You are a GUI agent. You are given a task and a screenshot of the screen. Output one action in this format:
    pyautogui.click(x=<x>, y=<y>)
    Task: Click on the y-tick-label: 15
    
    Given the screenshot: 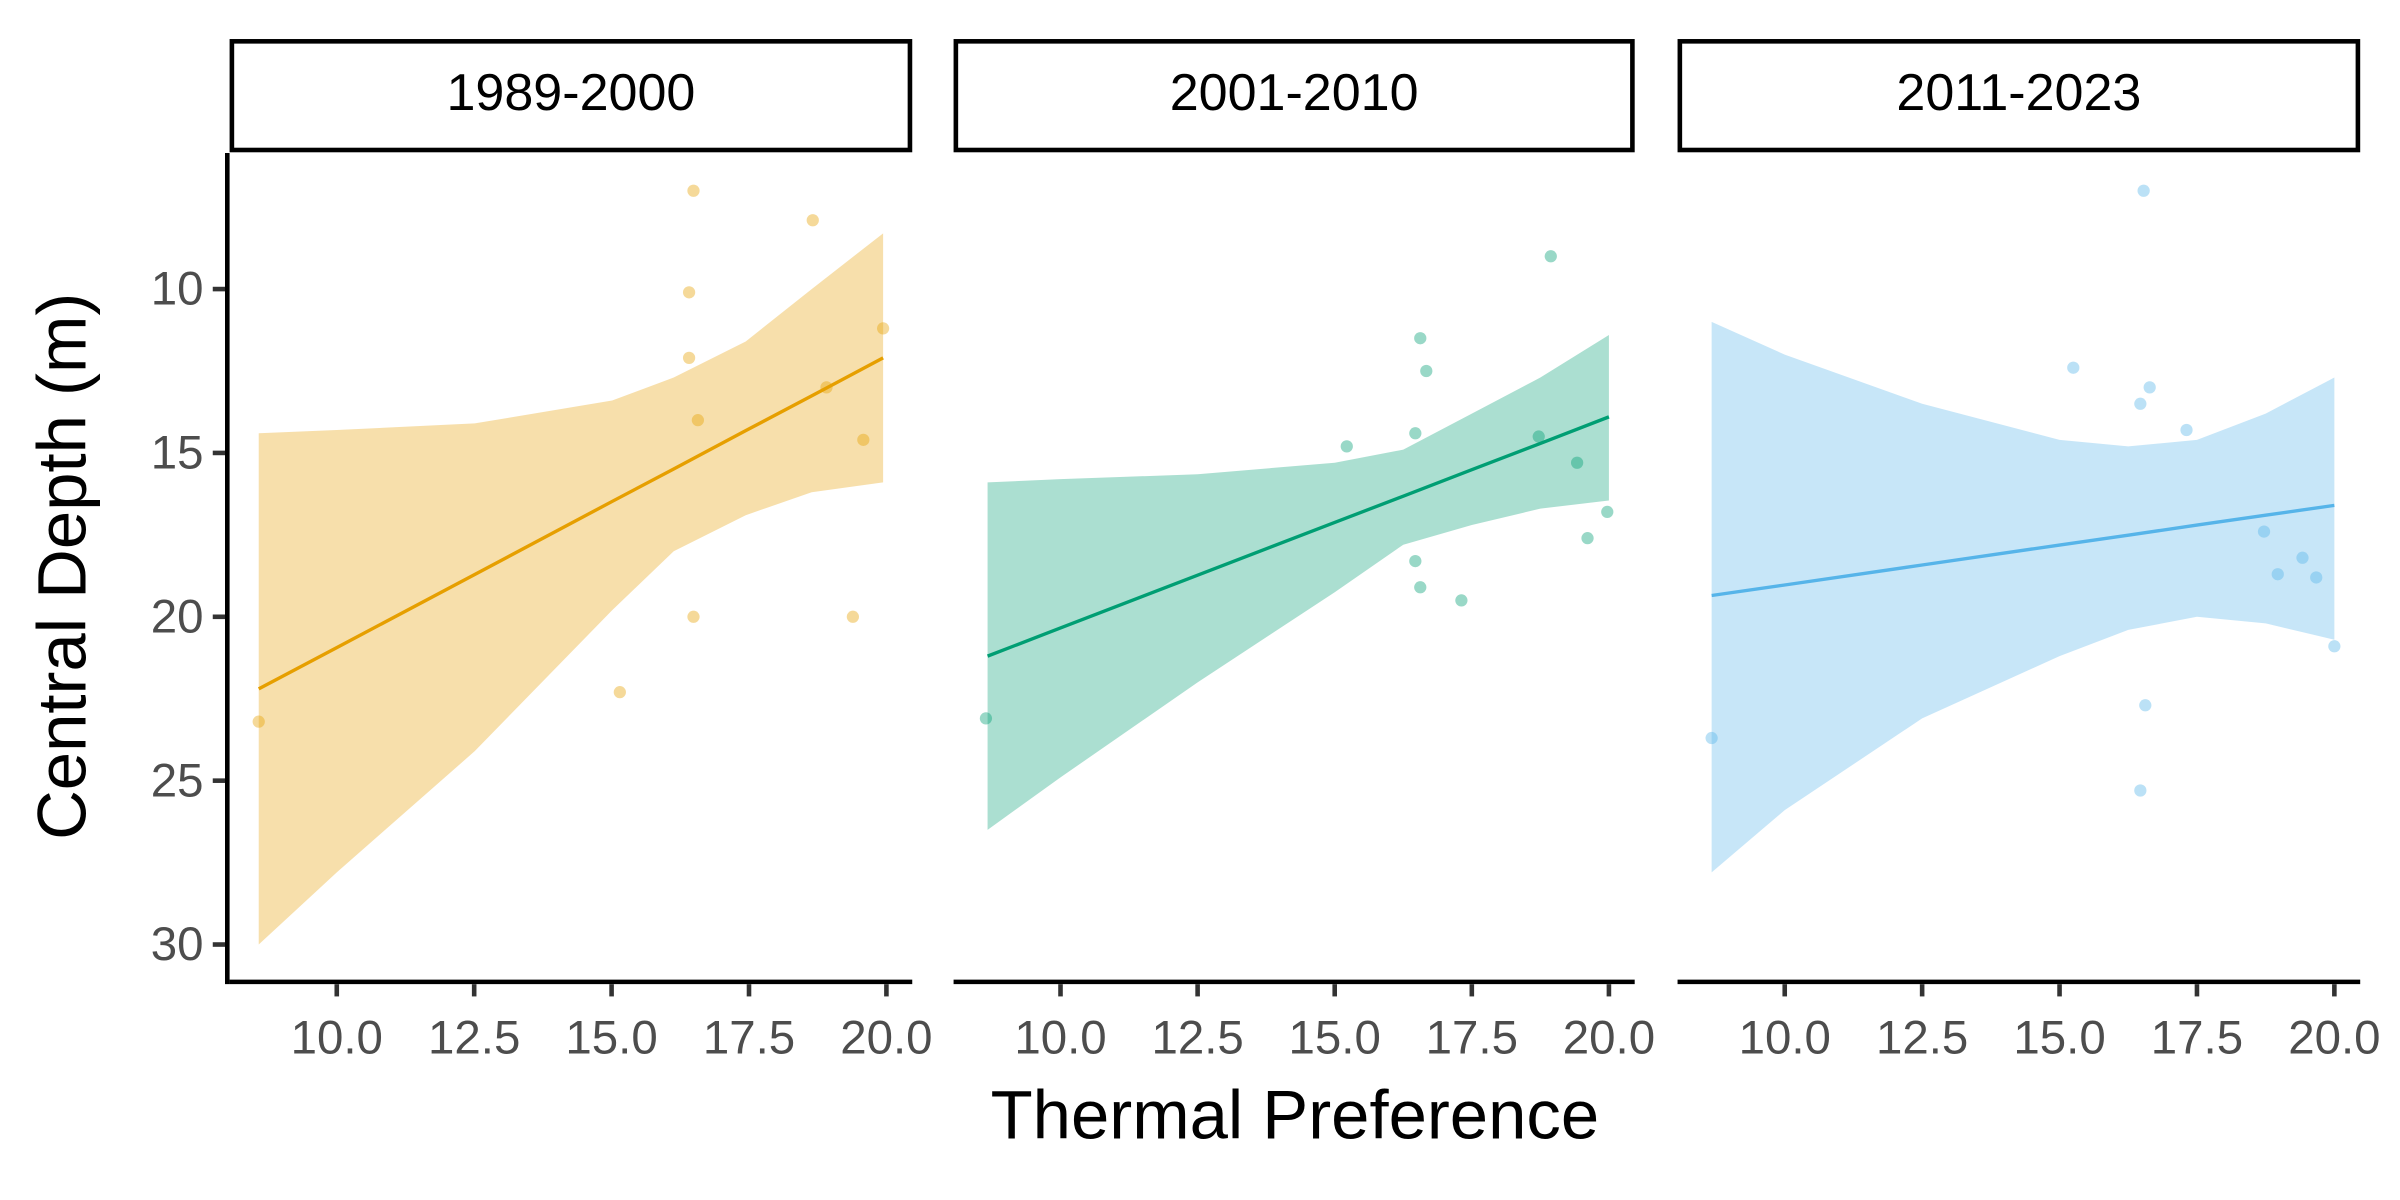 What is the action you would take?
    pyautogui.click(x=177, y=453)
    